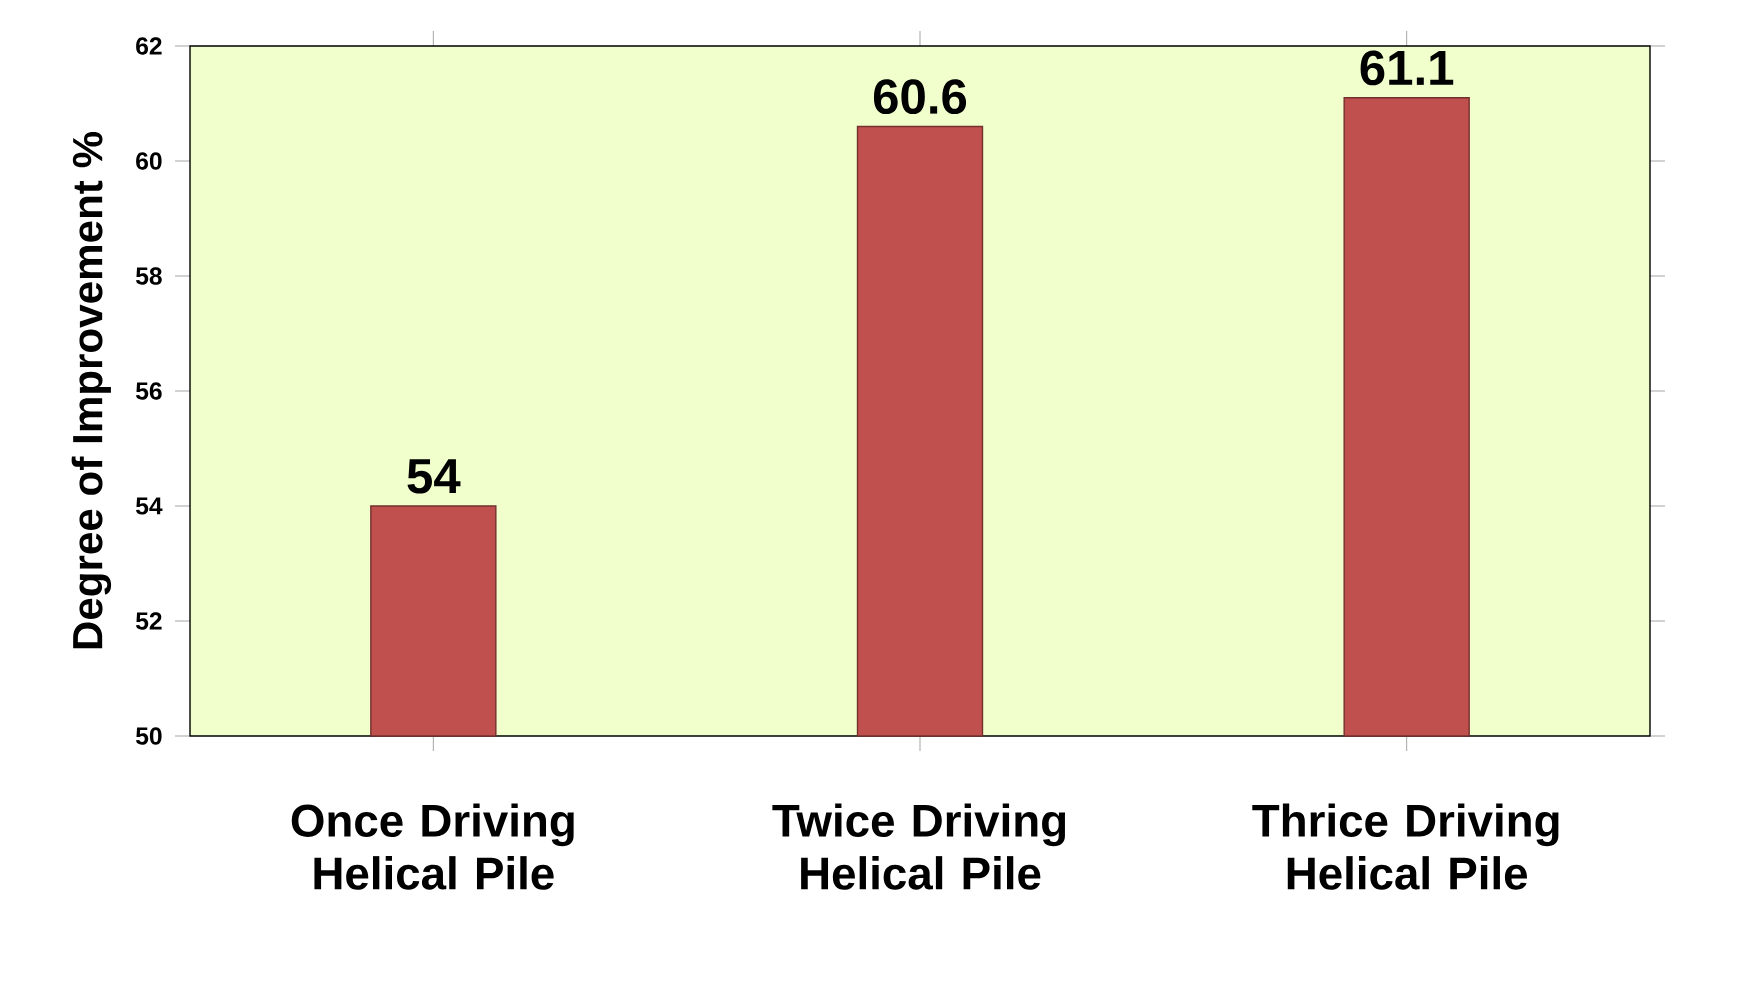  Describe the element at coordinates (432, 846) in the screenshot. I see `x-tick-label: Once Driving Helical Pile` at that location.